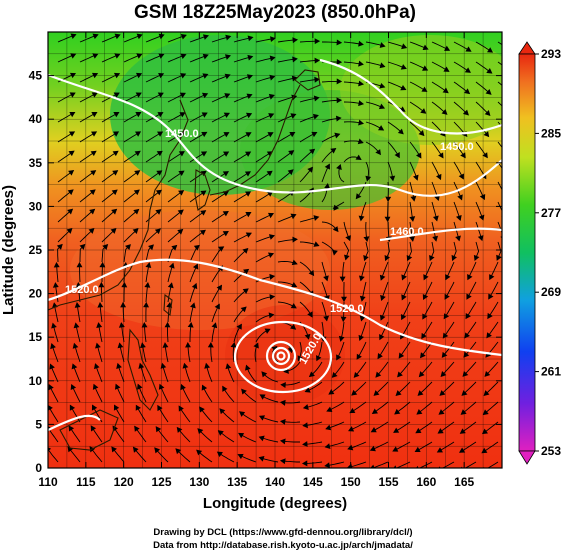  Describe the element at coordinates (275, 482) in the screenshot. I see `x-tick-label: 140` at that location.